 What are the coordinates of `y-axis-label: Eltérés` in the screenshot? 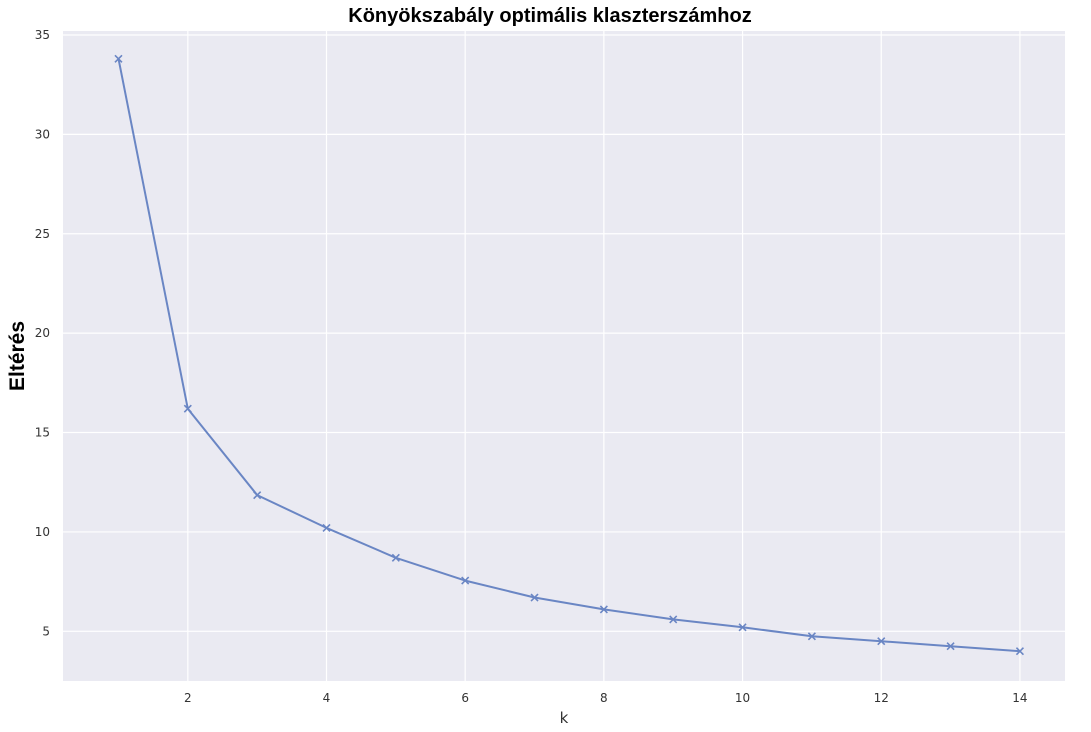 It's located at (17, 356).